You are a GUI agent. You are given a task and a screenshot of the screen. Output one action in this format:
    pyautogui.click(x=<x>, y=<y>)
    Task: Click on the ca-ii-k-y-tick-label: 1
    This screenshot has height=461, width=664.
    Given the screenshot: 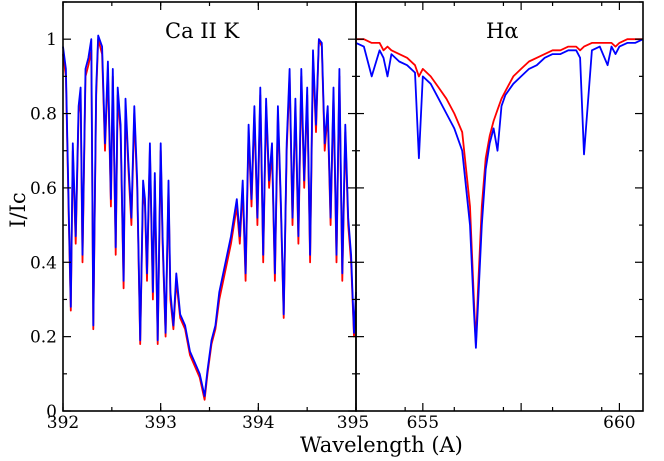 What is the action you would take?
    pyautogui.click(x=51, y=40)
    